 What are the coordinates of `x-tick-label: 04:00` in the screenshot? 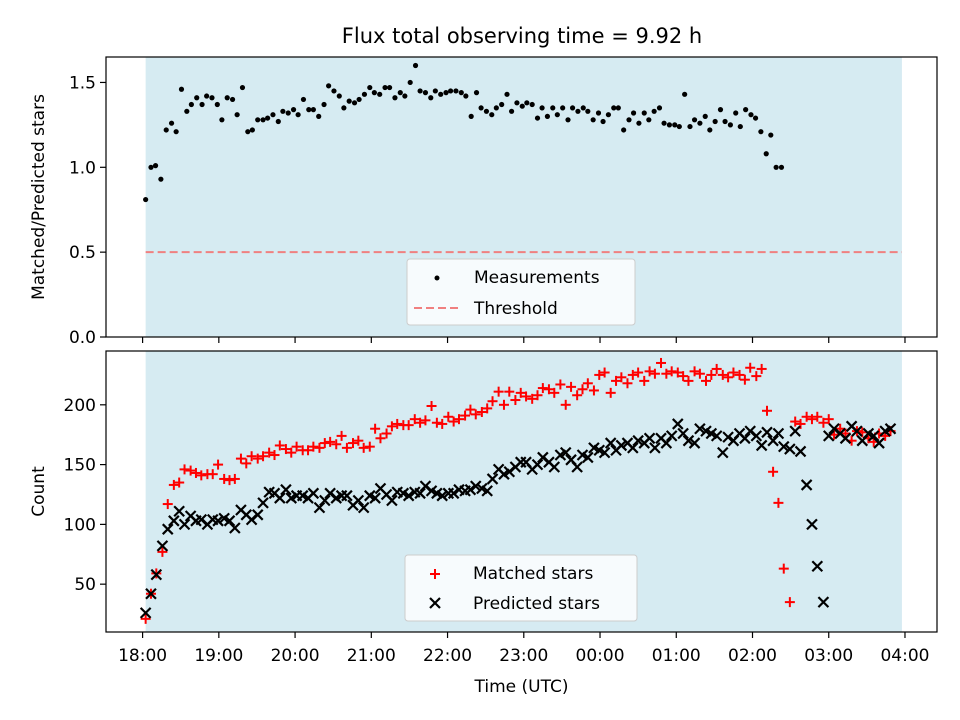 It's located at (904, 656).